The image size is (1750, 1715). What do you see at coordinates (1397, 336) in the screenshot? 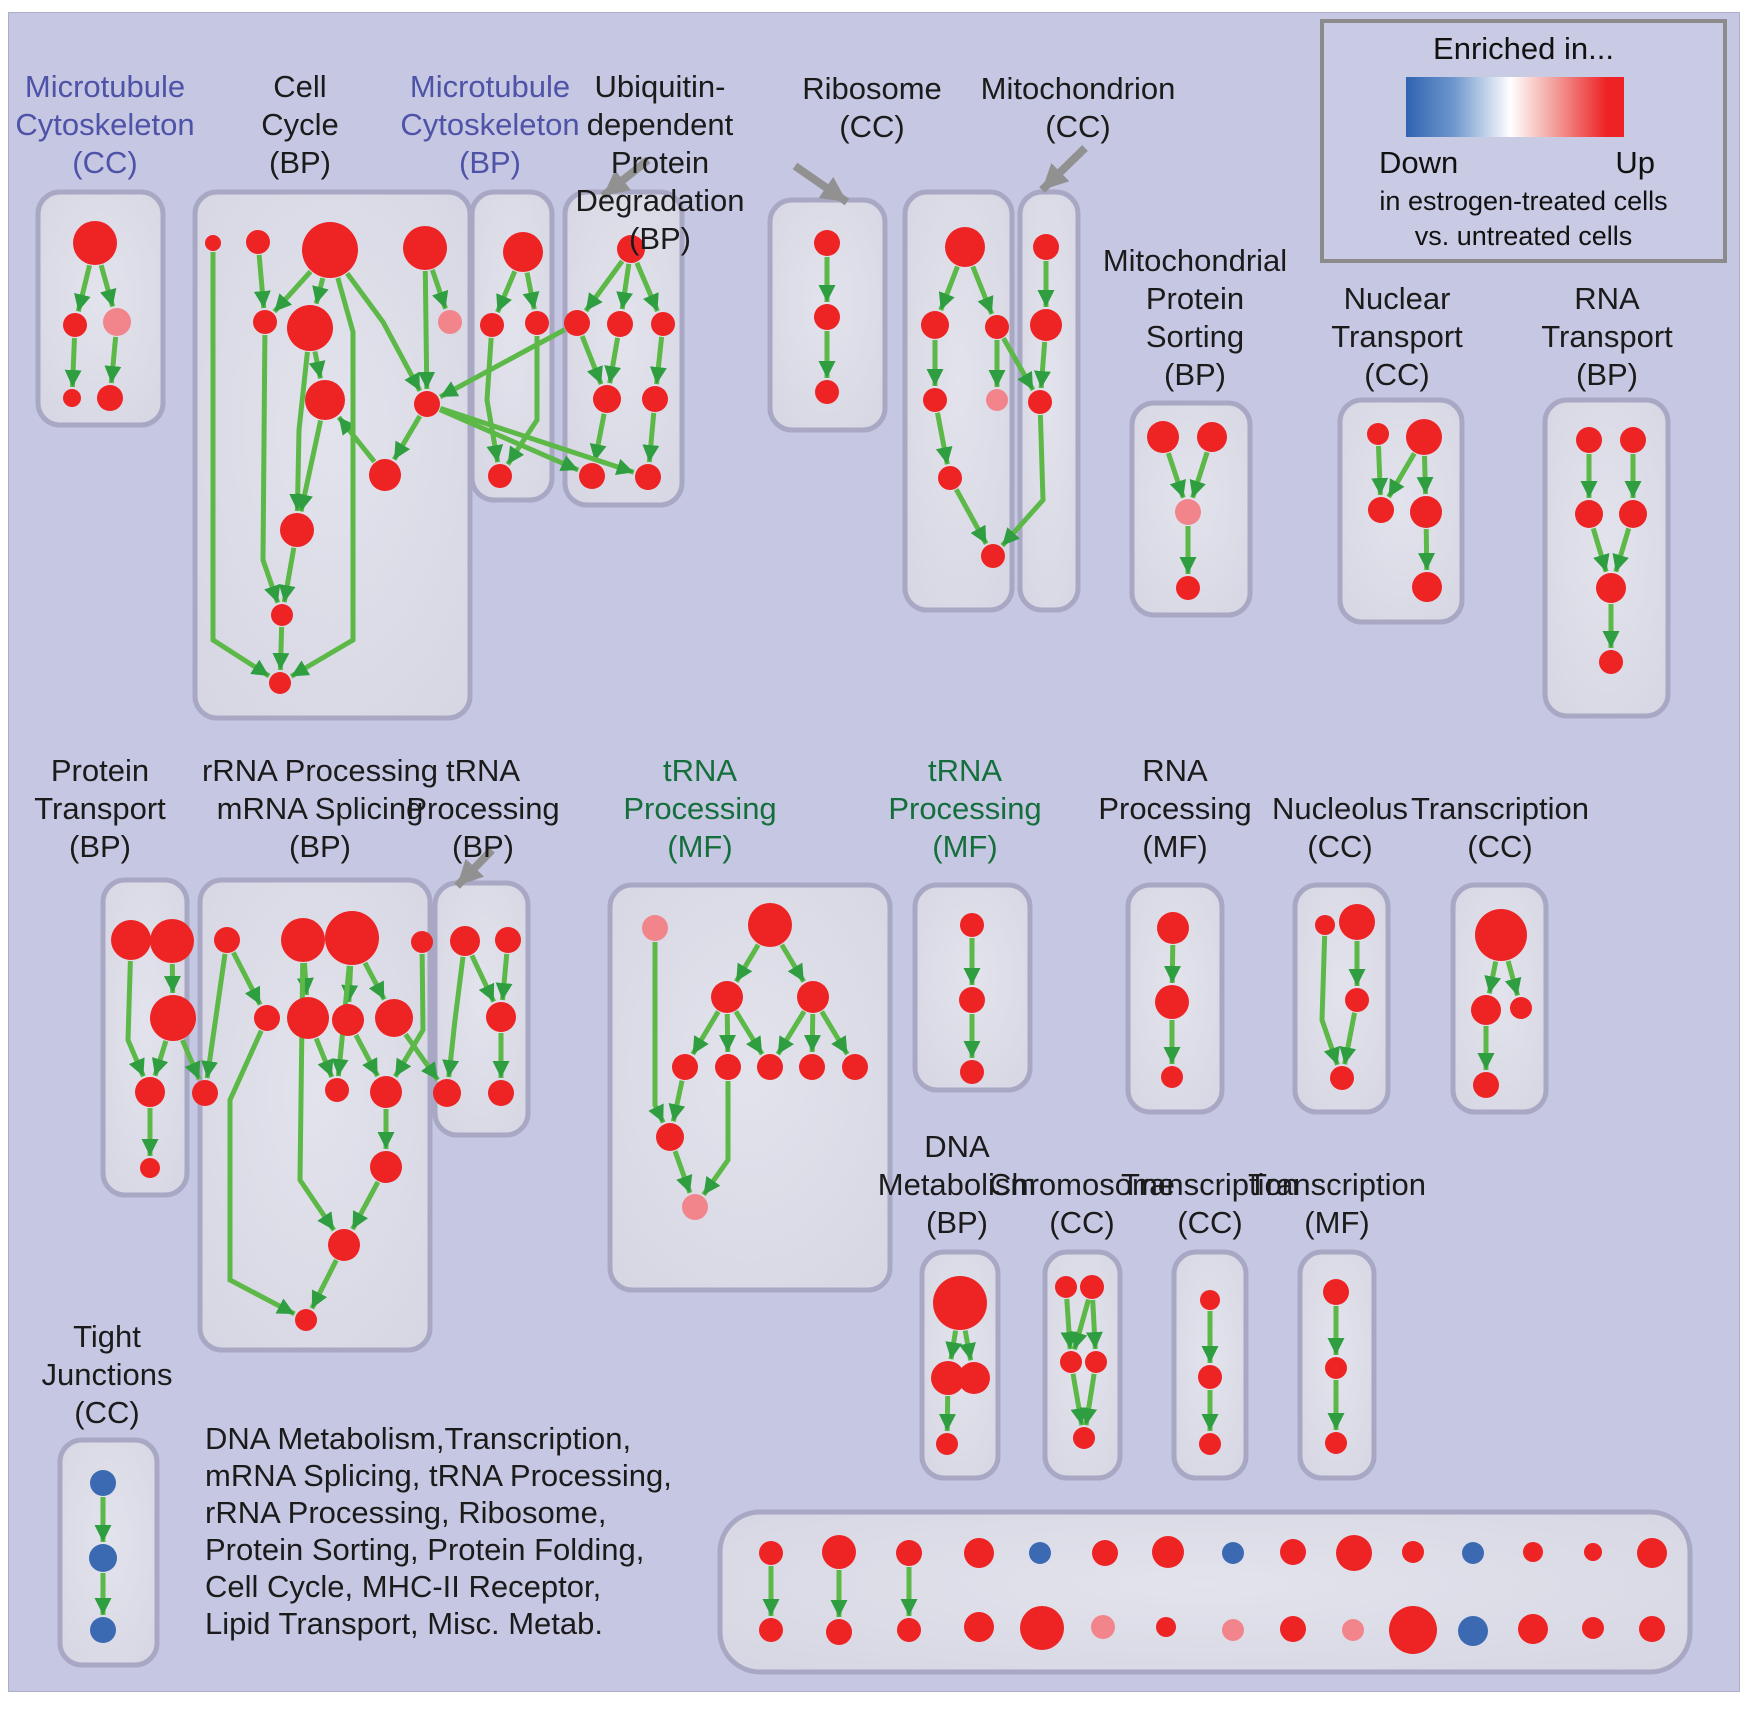
I see `cluster-label-nuclear-transport: Nuclear Transport (CC)` at bounding box center [1397, 336].